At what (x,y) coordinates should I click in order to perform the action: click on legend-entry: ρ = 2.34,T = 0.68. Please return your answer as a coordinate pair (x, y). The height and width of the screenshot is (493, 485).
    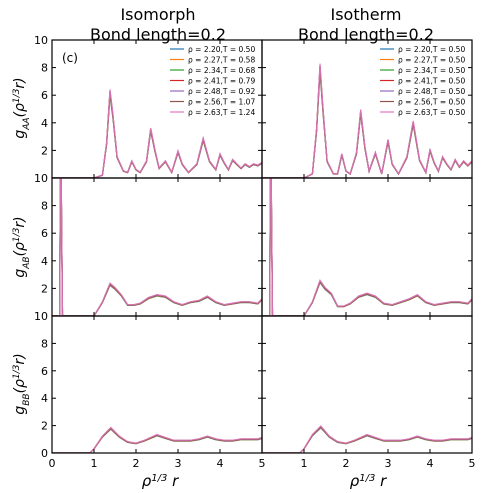
    Looking at the image, I should click on (221, 70).